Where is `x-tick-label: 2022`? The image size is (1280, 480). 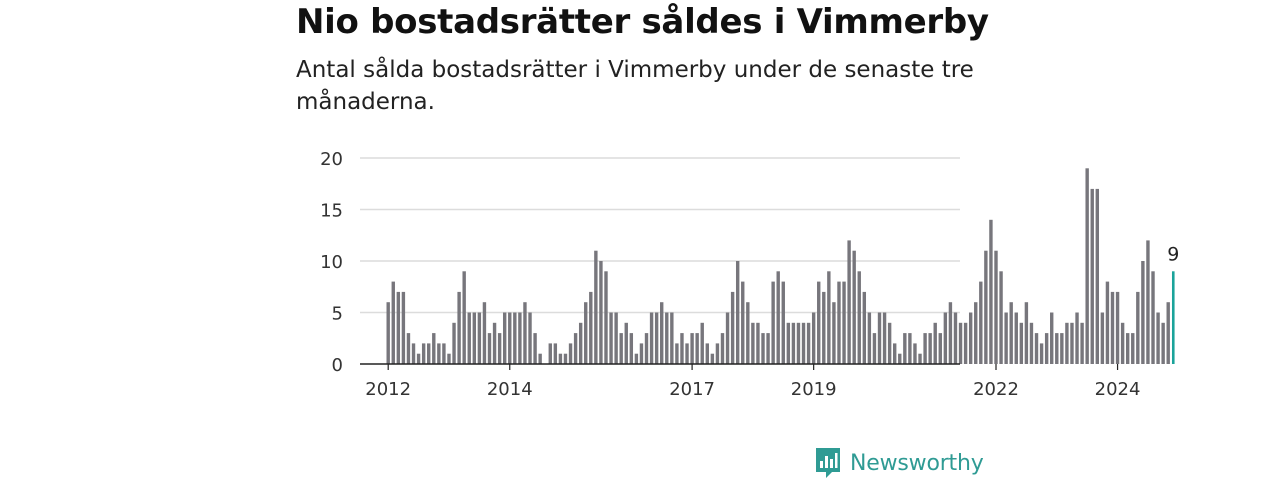 x-tick-label: 2022 is located at coordinates (996, 389).